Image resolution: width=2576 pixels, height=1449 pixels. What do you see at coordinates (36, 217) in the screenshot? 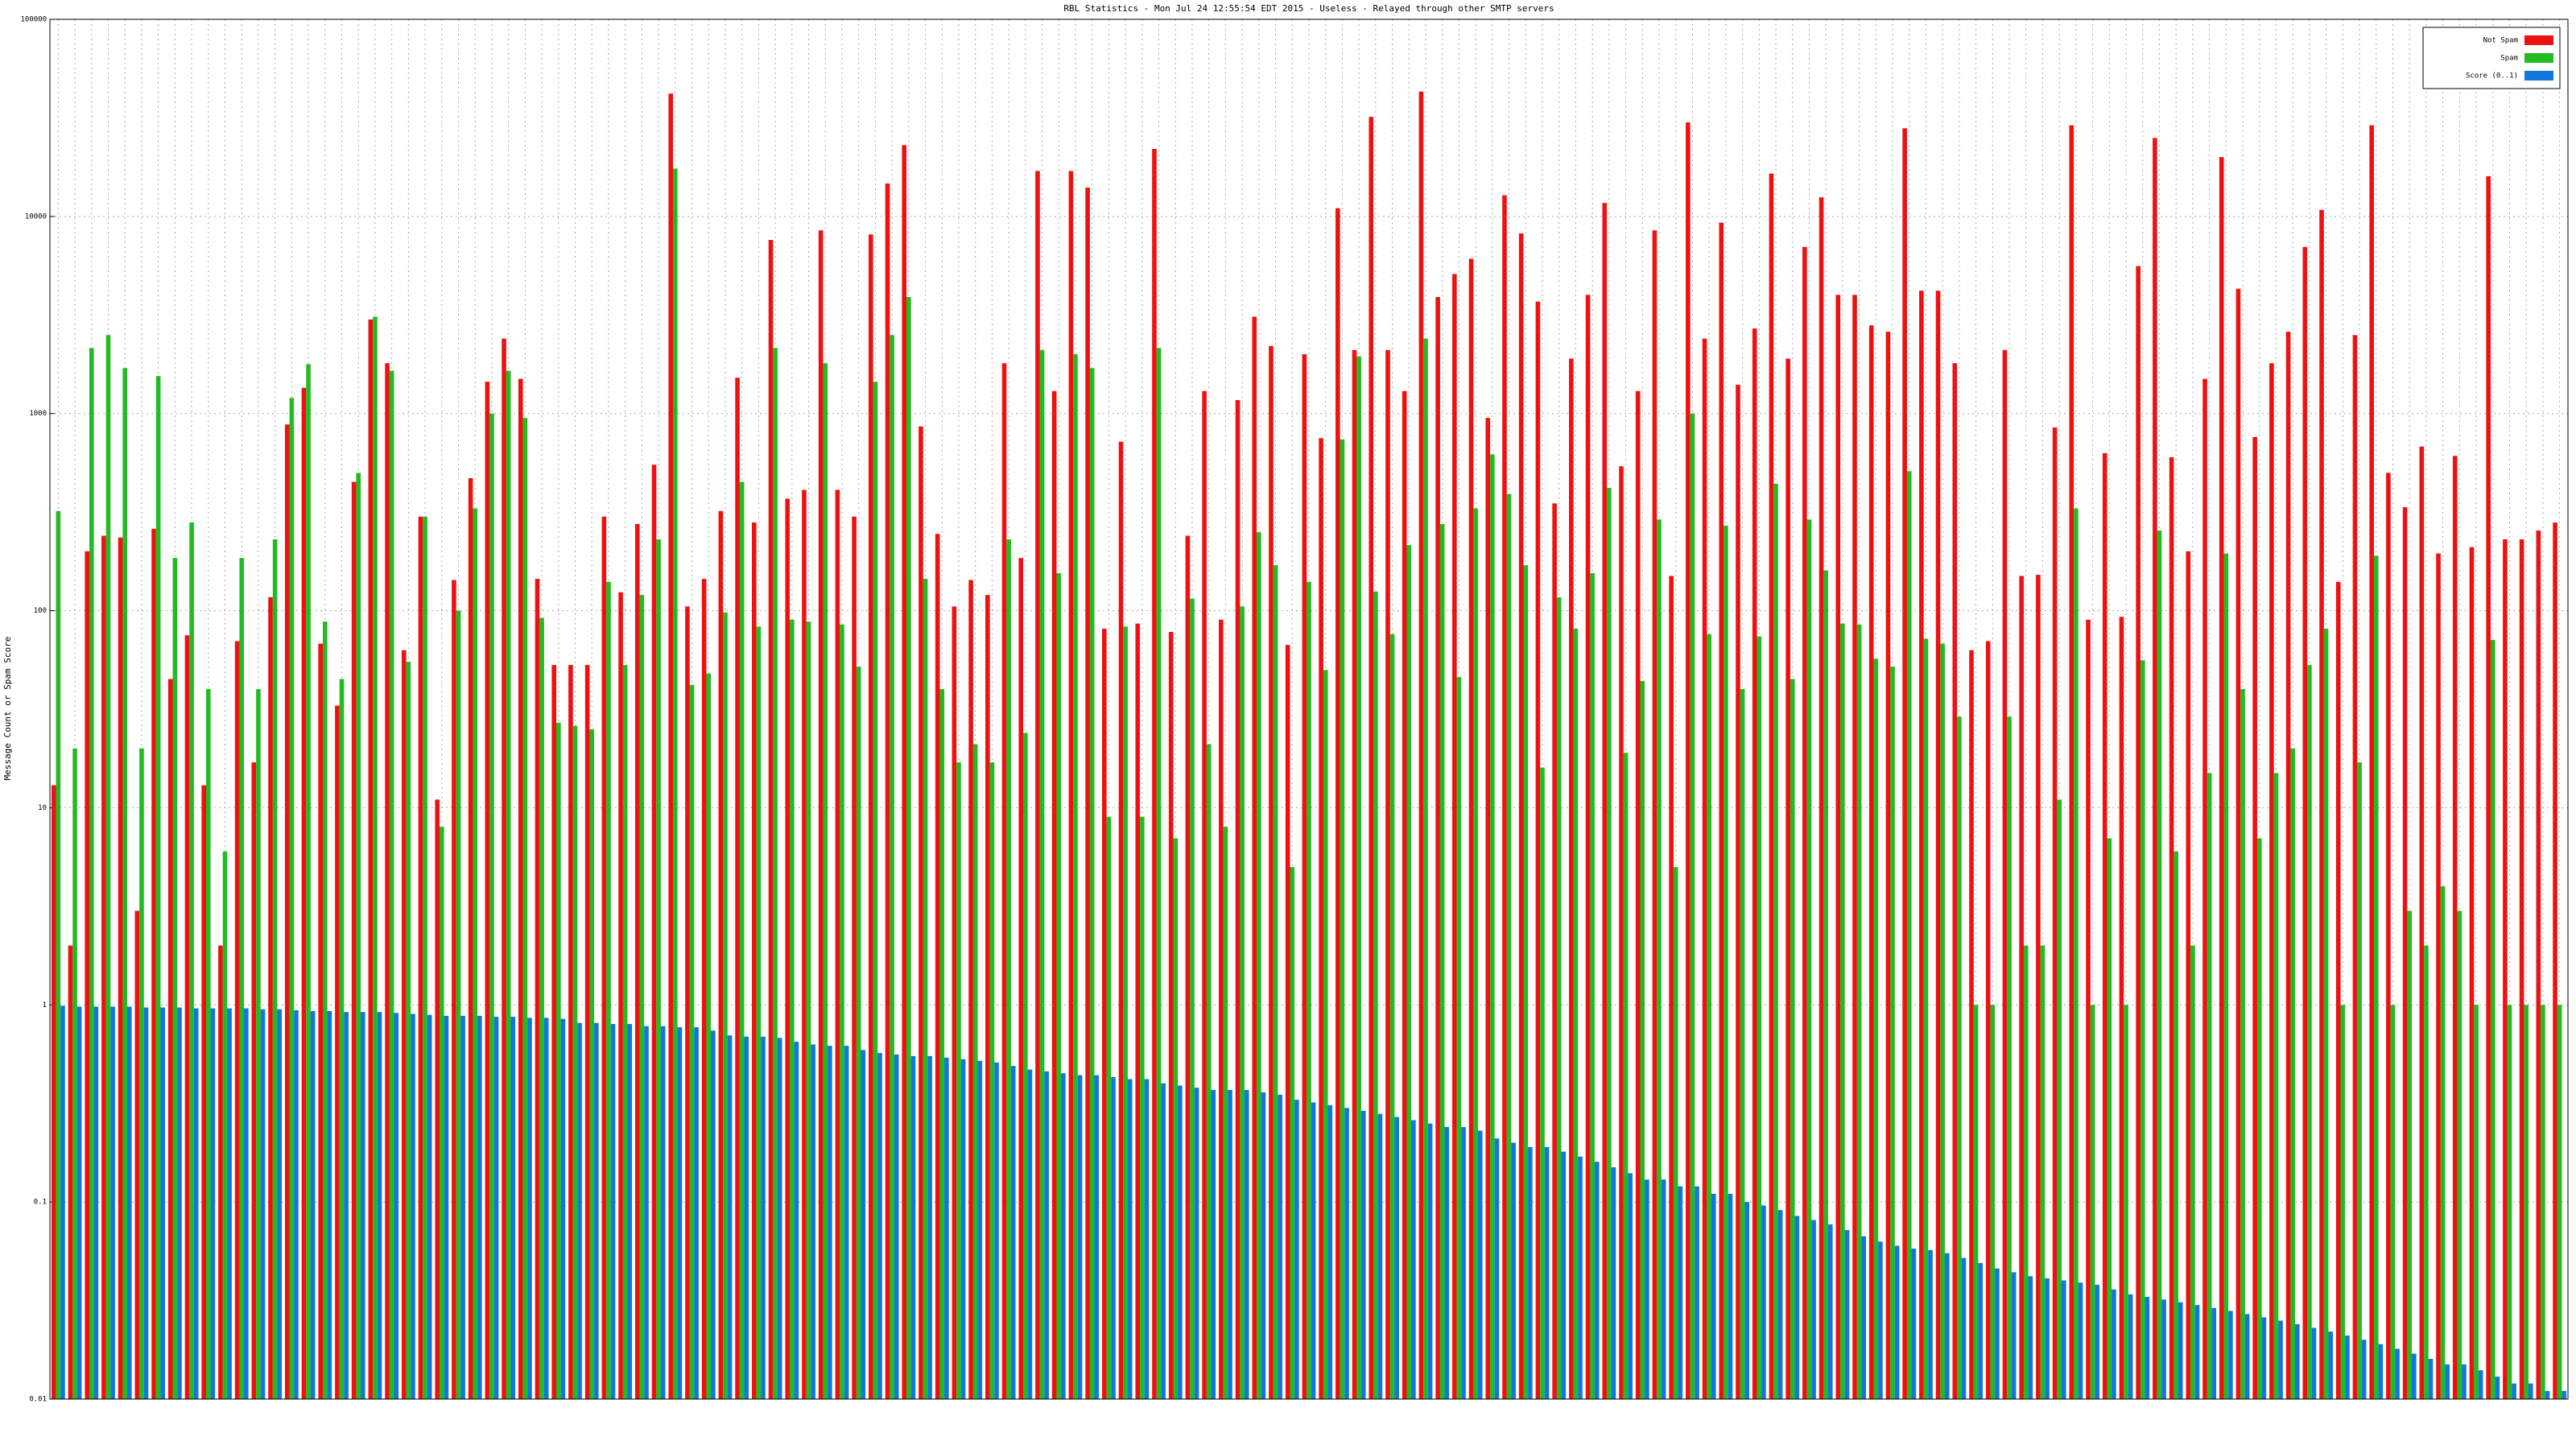
I see `y-tick-label: 10000` at bounding box center [36, 217].